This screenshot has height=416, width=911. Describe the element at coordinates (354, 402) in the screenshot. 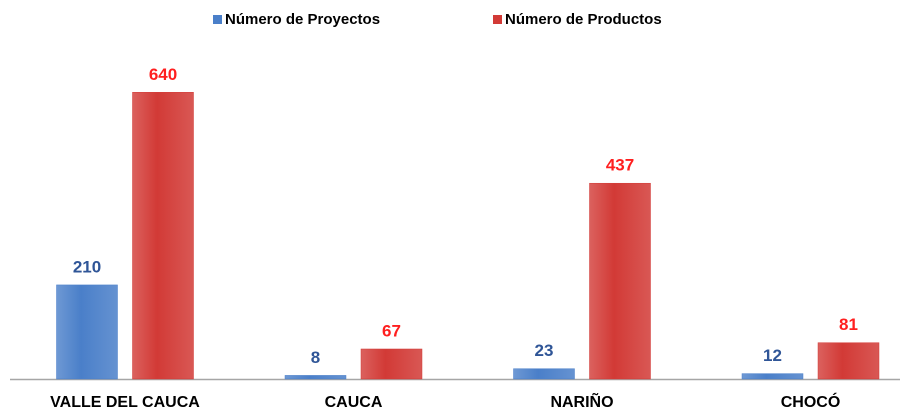

I see `x-tick-label: CAUCA` at that location.